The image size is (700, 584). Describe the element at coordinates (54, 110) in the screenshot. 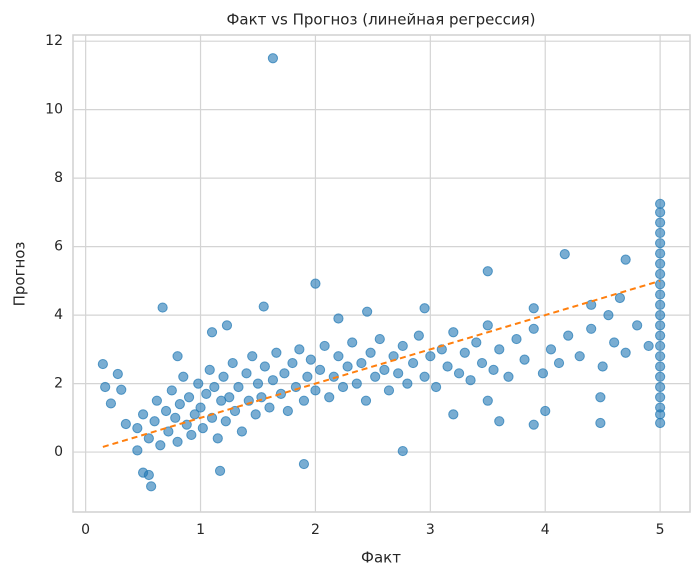

I see `y-tick-label: 10` at that location.